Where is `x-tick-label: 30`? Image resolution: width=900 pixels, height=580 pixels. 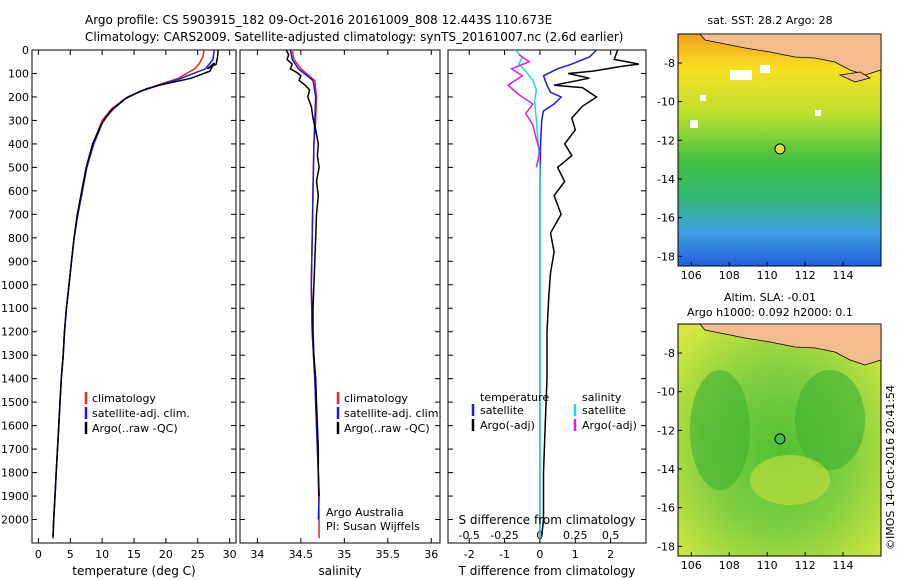
x-tick-label: 30 is located at coordinates (230, 554).